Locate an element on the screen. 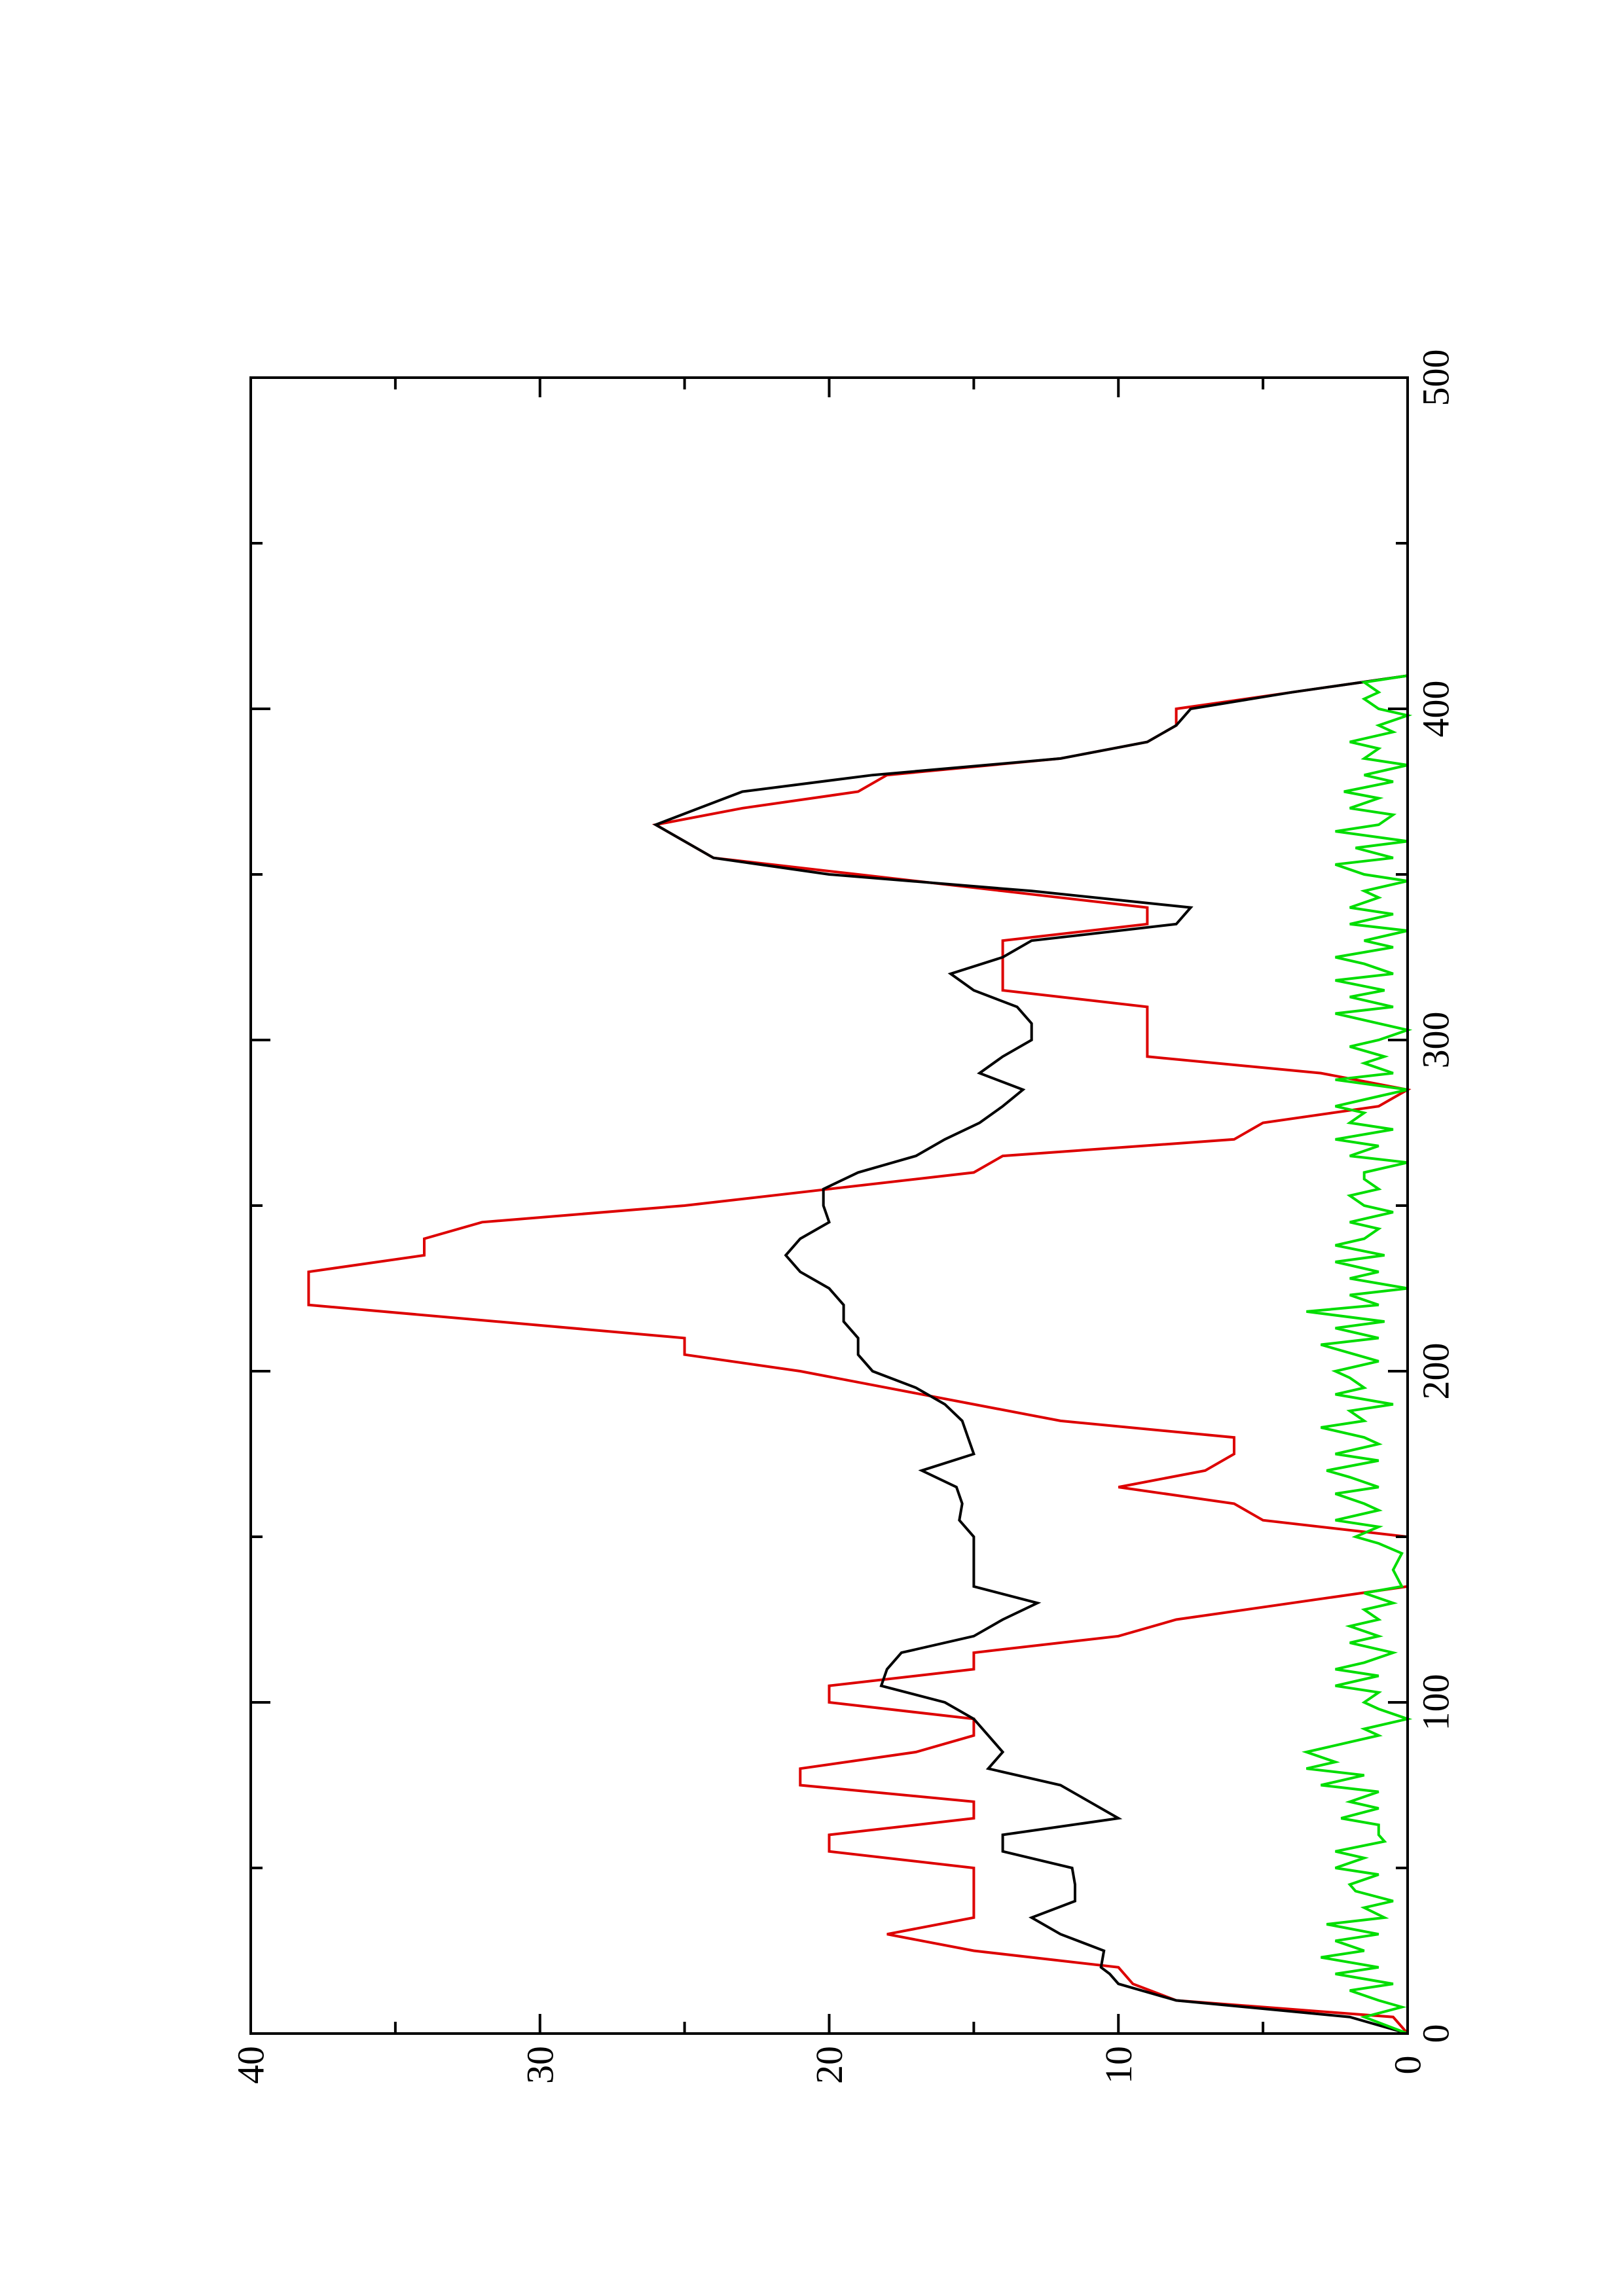 The height and width of the screenshot is (2296, 1623). y-tick-label: 30 is located at coordinates (540, 2065).